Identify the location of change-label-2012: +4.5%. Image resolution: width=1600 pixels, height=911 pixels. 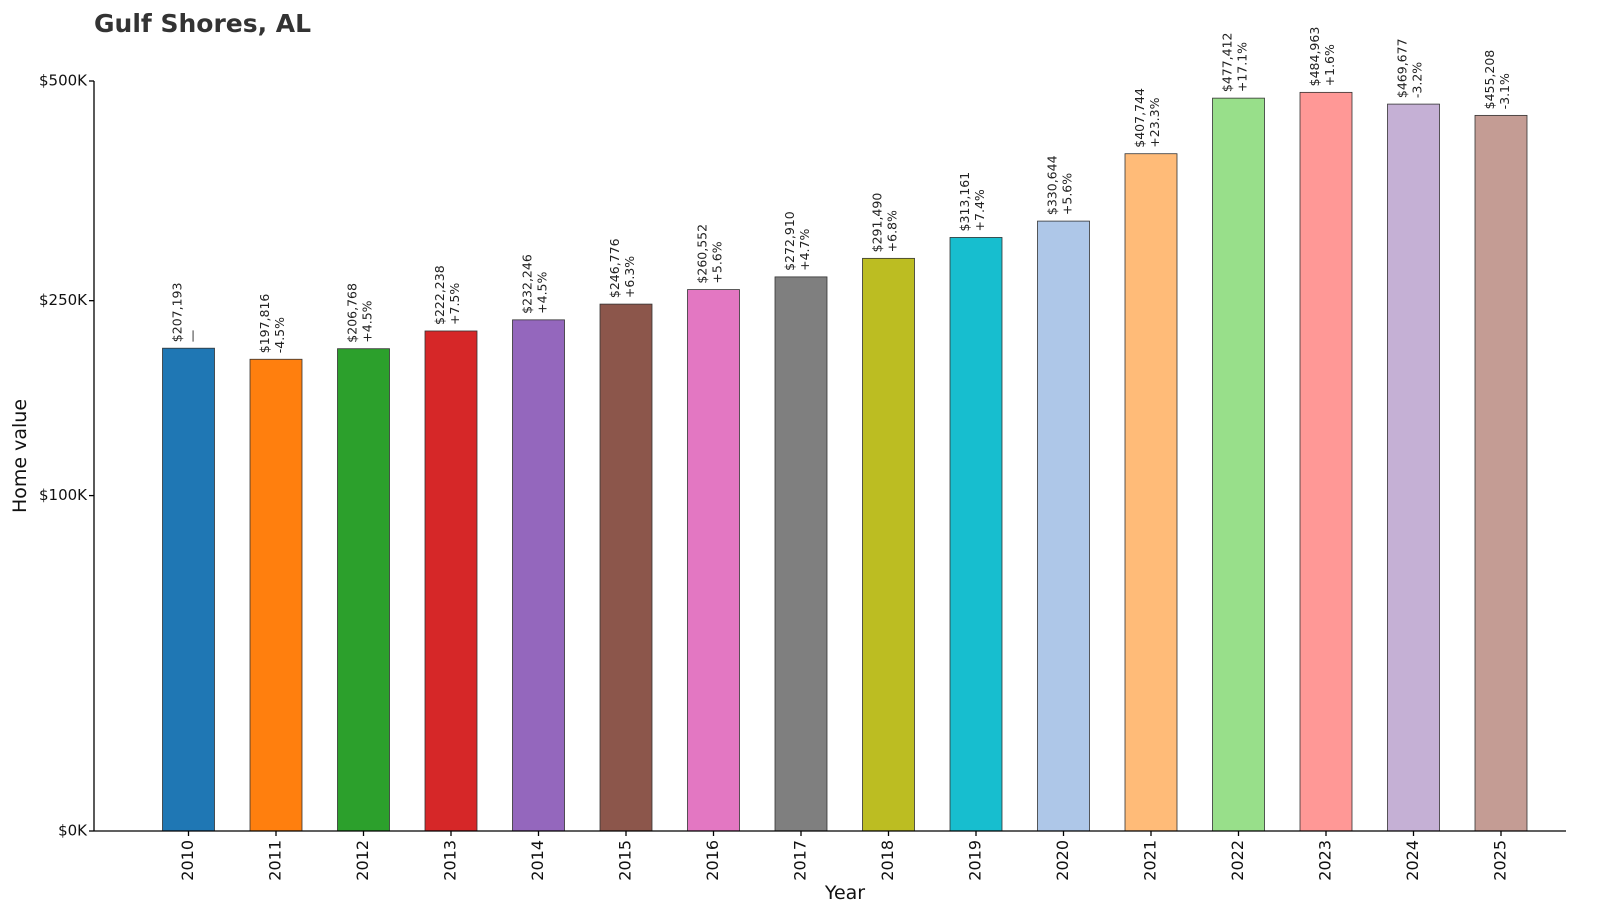
(367, 321).